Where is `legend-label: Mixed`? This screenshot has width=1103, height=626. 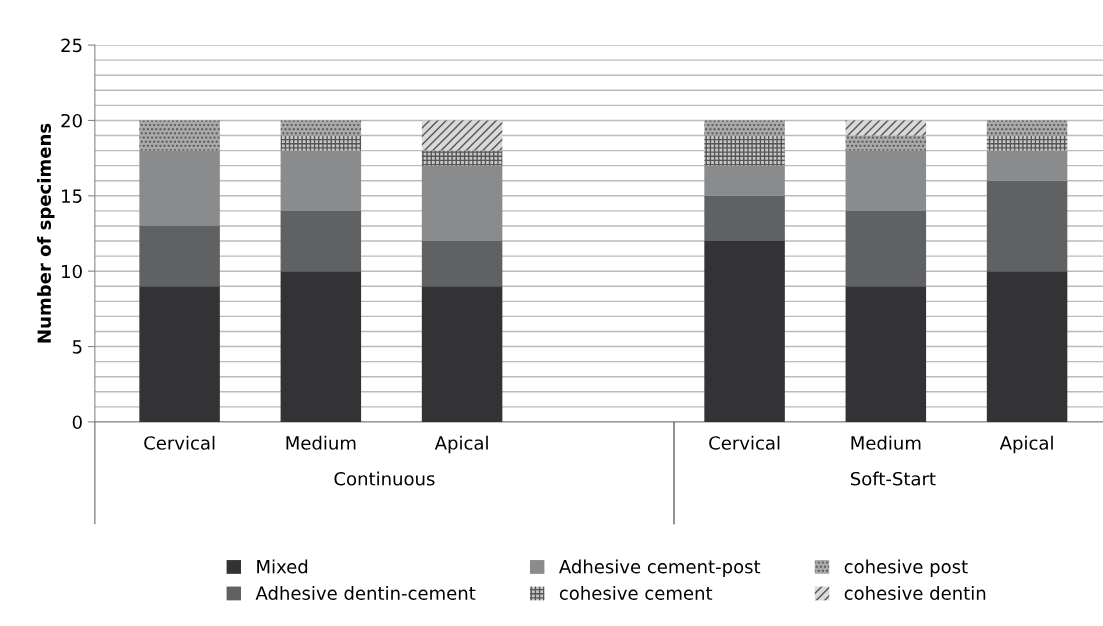
legend-label: Mixed is located at coordinates (282, 566).